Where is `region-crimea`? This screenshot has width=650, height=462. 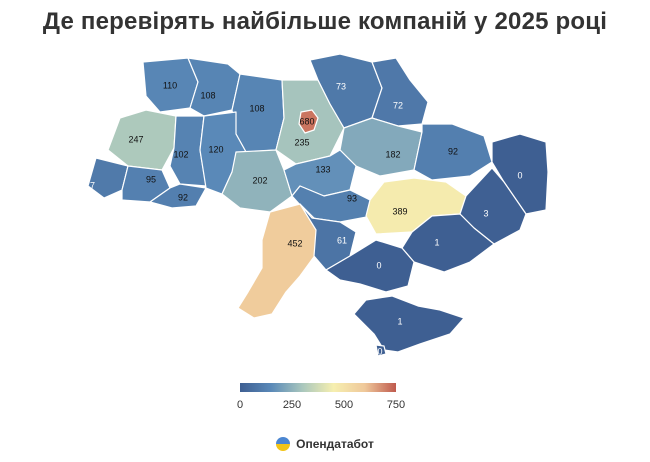
region-crimea is located at coordinates (409, 324).